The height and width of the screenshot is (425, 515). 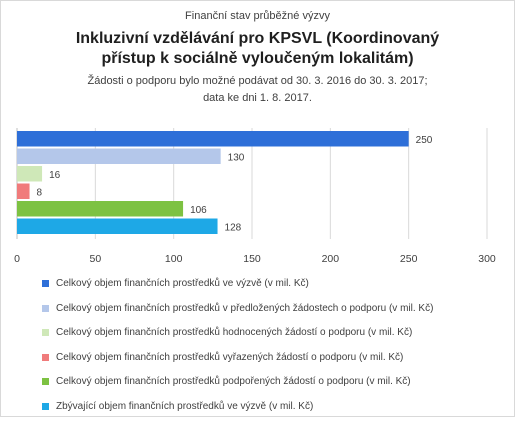 What do you see at coordinates (236, 157) in the screenshot?
I see `data-label: 130` at bounding box center [236, 157].